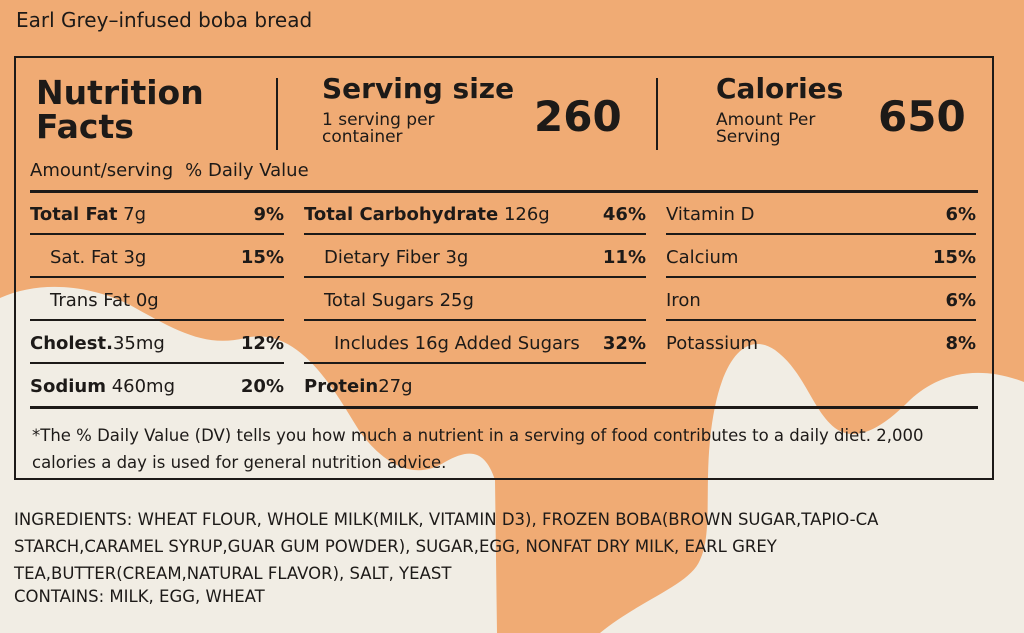  I want to click on nutrient-row: Sodium 460mg 20%, so click(157, 386).